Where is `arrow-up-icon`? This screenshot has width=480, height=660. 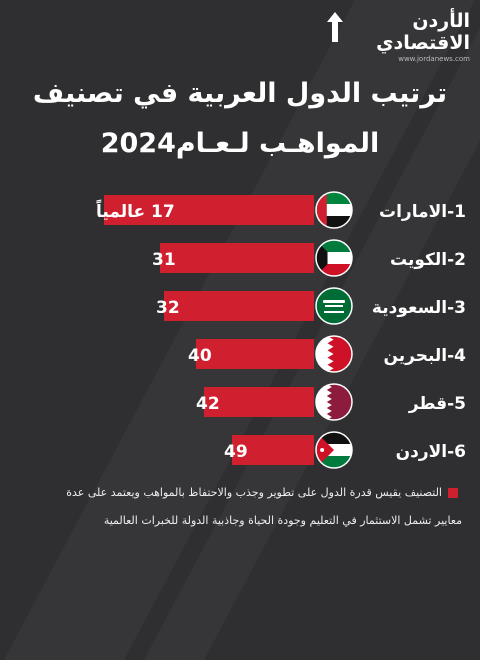 arrow-up-icon is located at coordinates (335, 27).